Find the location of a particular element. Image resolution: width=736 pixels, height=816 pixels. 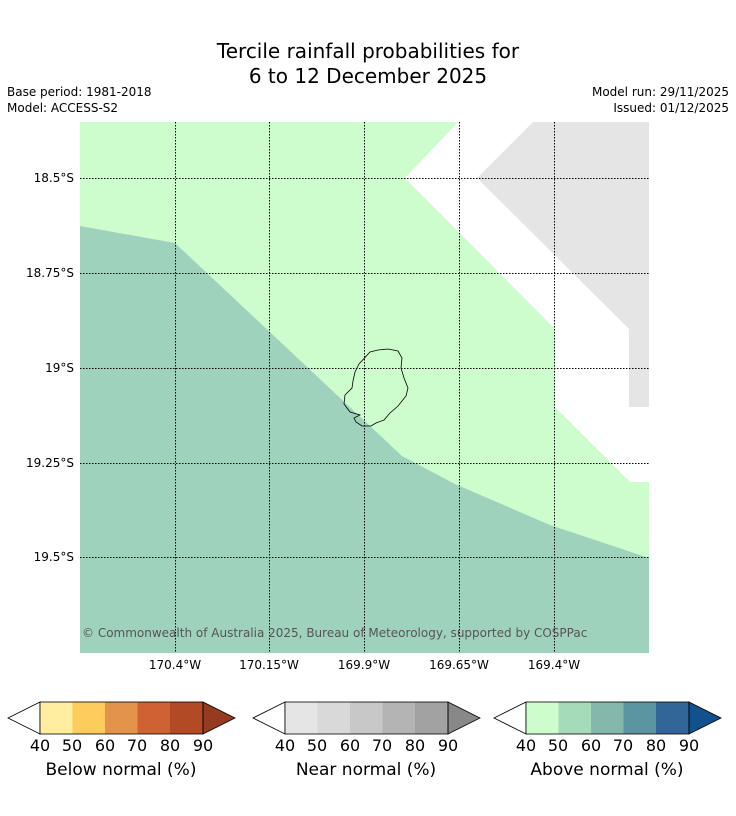

below-normal-colorbar is located at coordinates (121, 718).